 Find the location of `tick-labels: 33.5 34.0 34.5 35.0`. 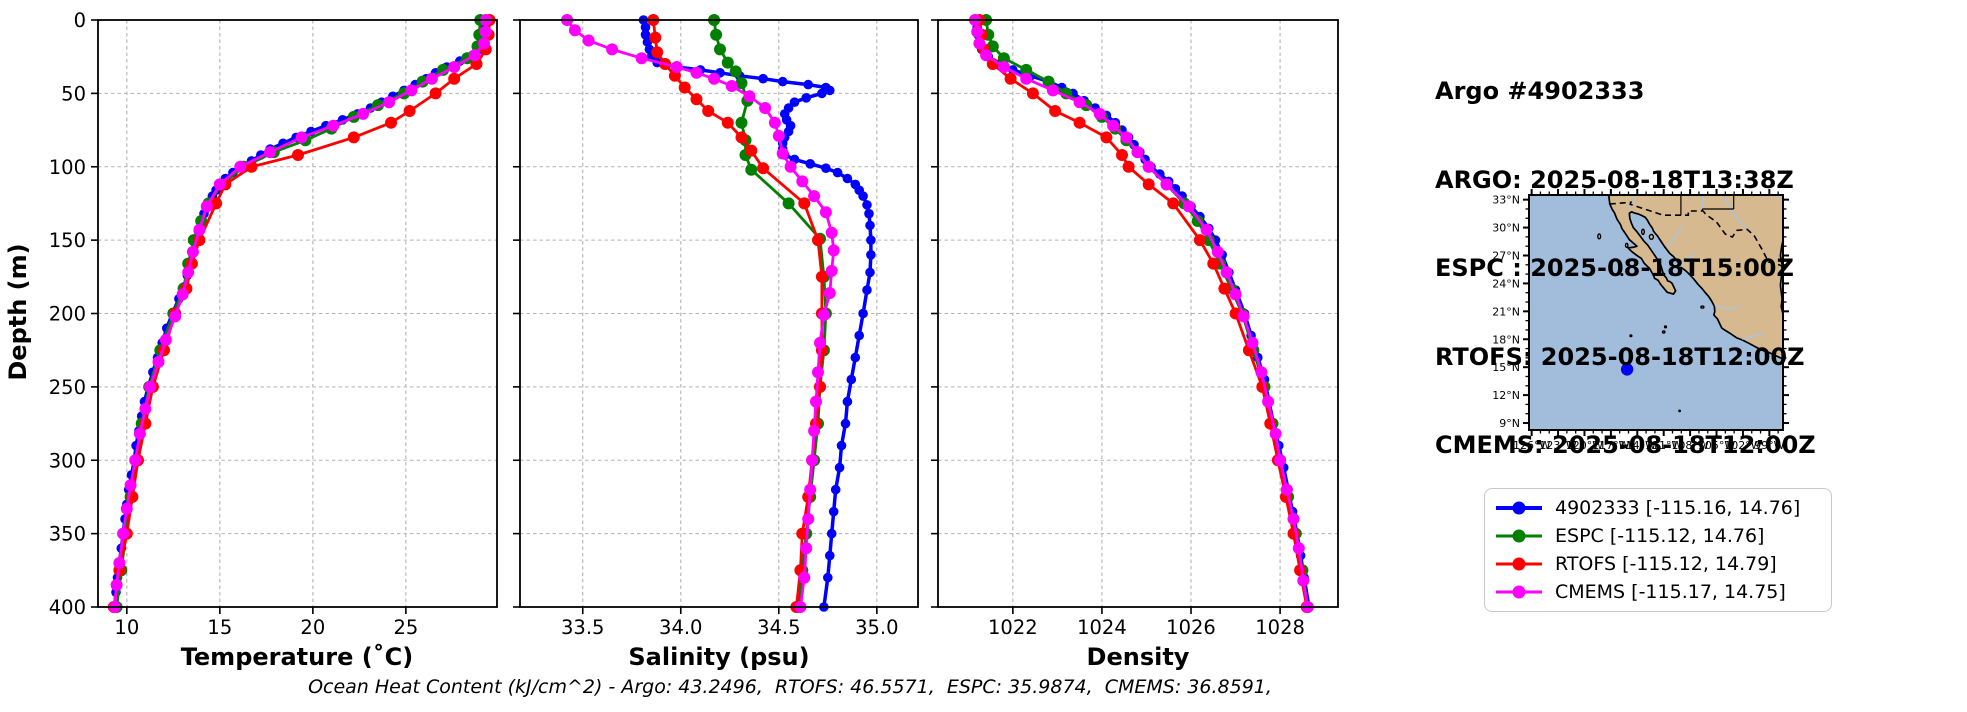

tick-labels: 33.5 34.0 34.5 35.0 is located at coordinates (730, 627).